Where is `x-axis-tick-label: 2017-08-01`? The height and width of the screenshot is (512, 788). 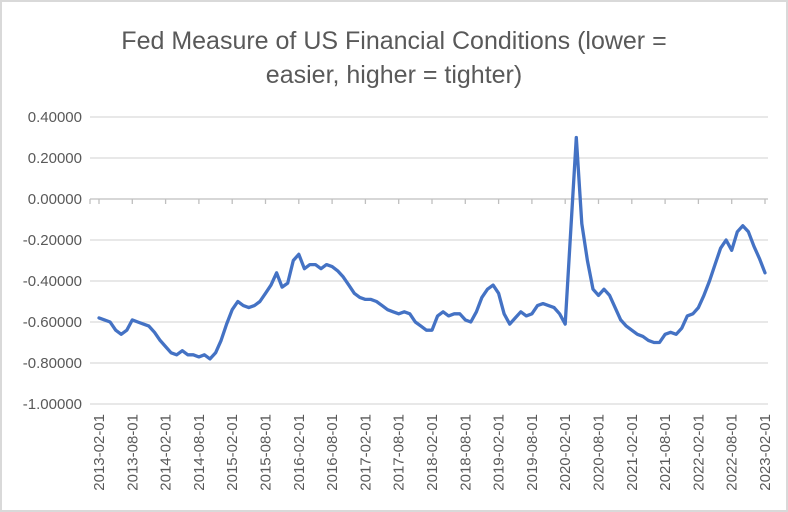
x-axis-tick-label: 2017-08-01 is located at coordinates (399, 452).